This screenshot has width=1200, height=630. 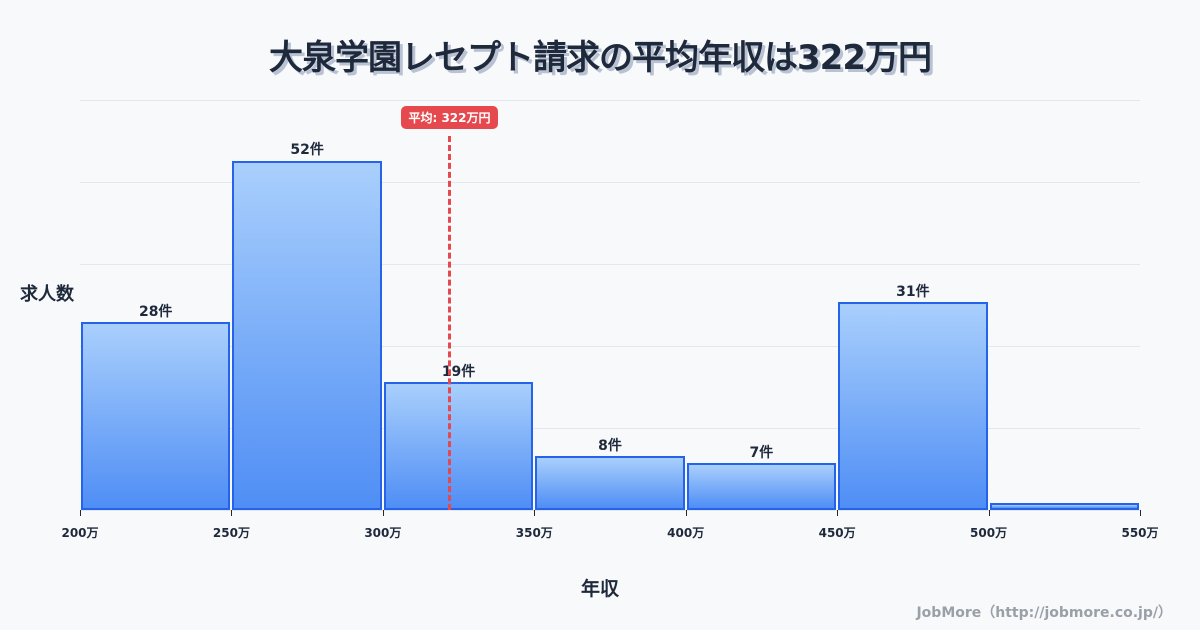 I want to click on x-tick-label: 550万, so click(x=1140, y=533).